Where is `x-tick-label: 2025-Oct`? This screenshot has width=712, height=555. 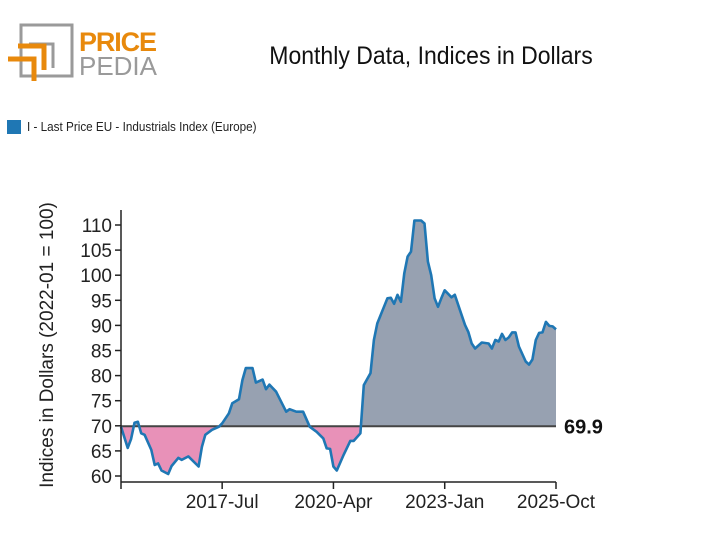 x-tick-label: 2025-Oct is located at coordinates (556, 502).